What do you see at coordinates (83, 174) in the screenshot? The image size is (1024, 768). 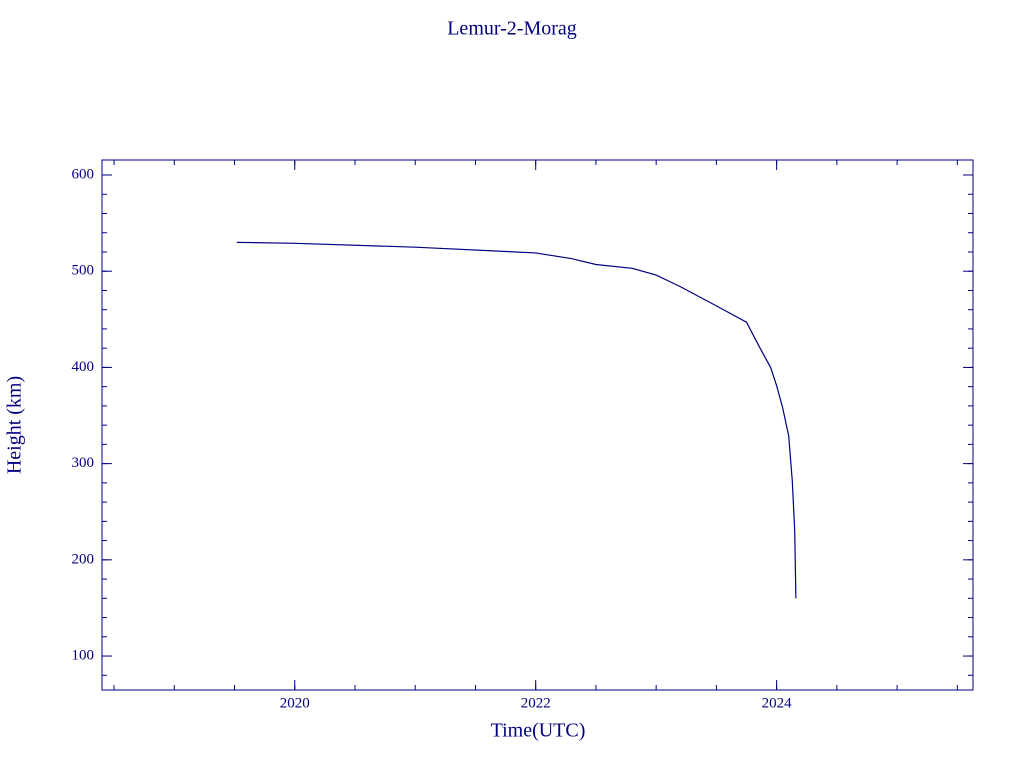 I see `y-tick-label: 600` at bounding box center [83, 174].